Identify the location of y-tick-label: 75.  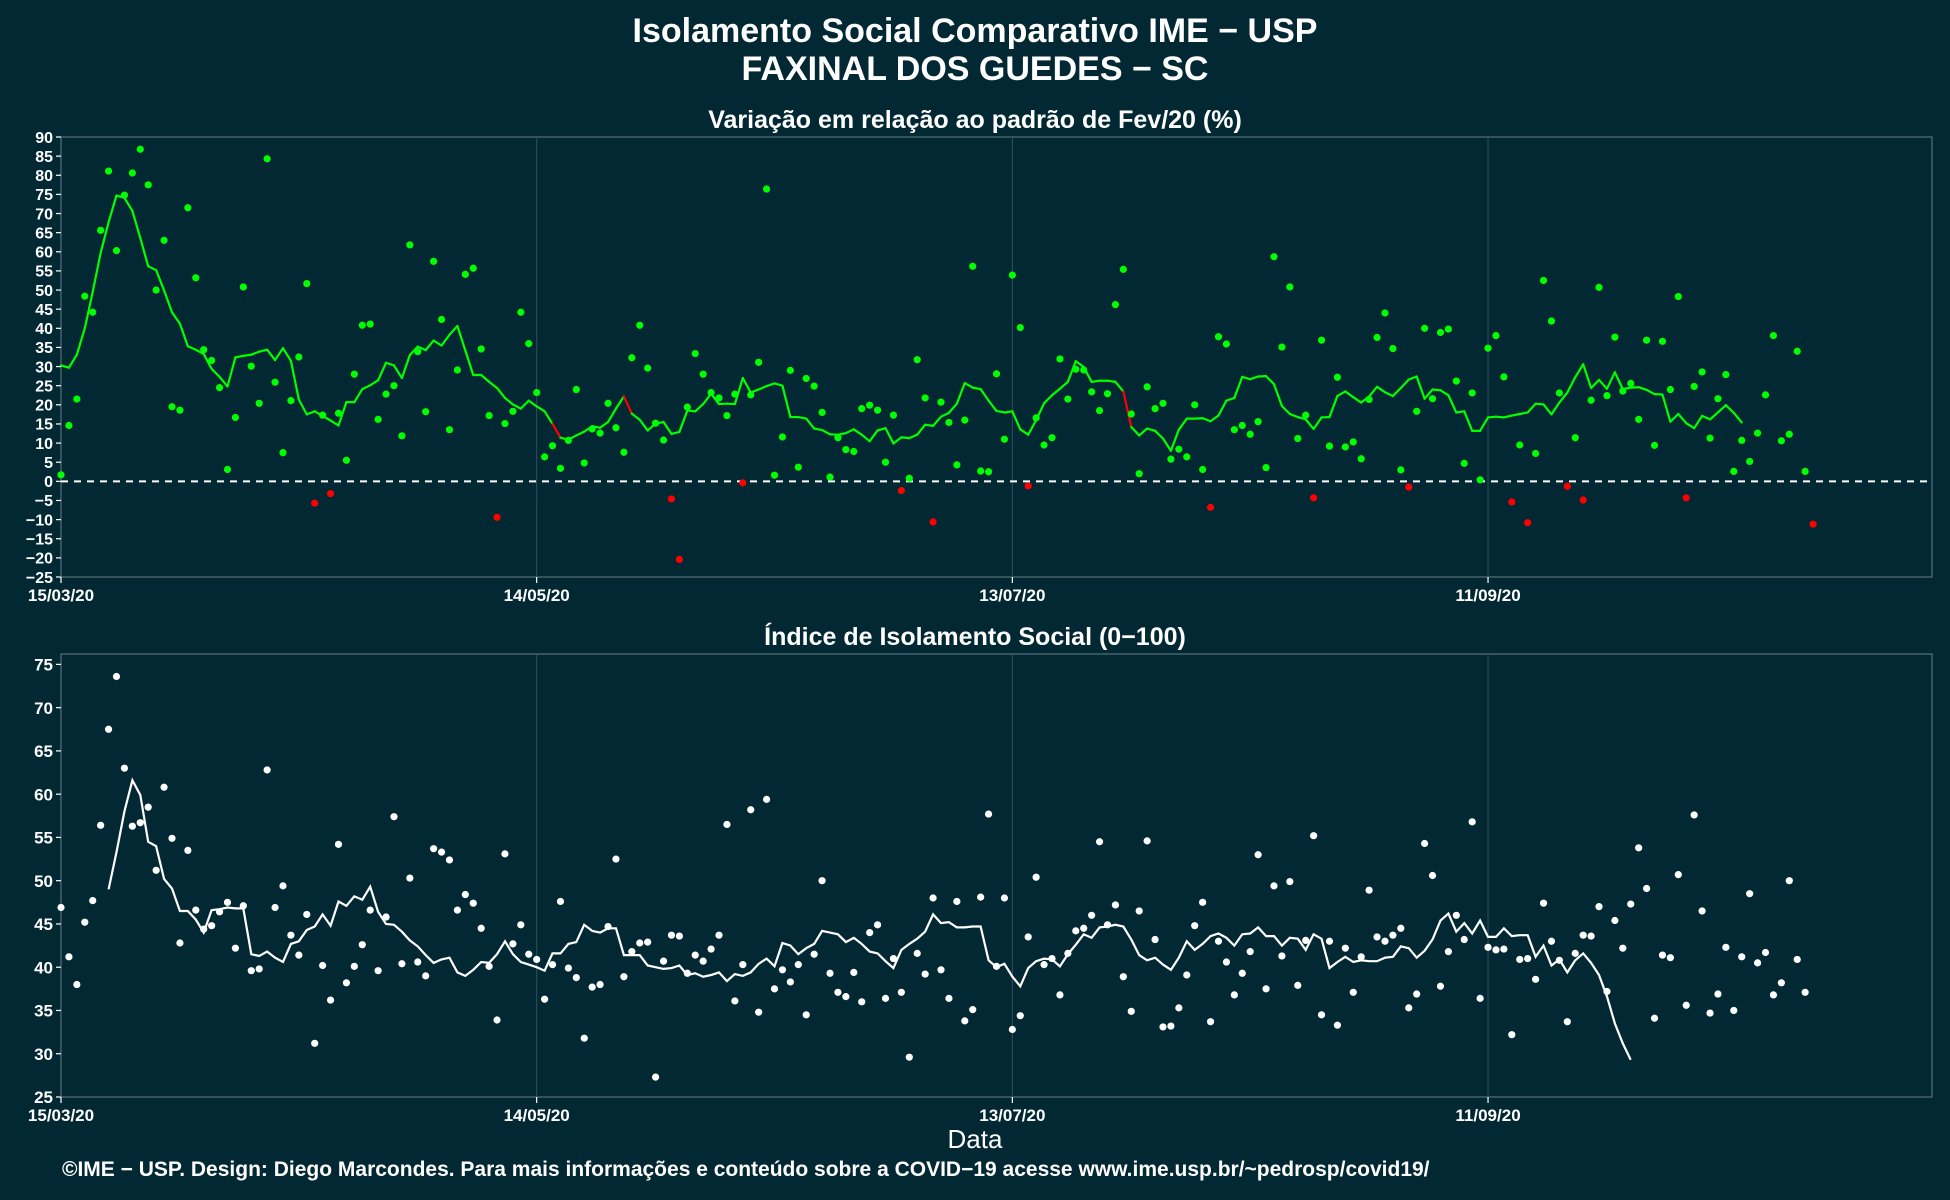
(44, 195).